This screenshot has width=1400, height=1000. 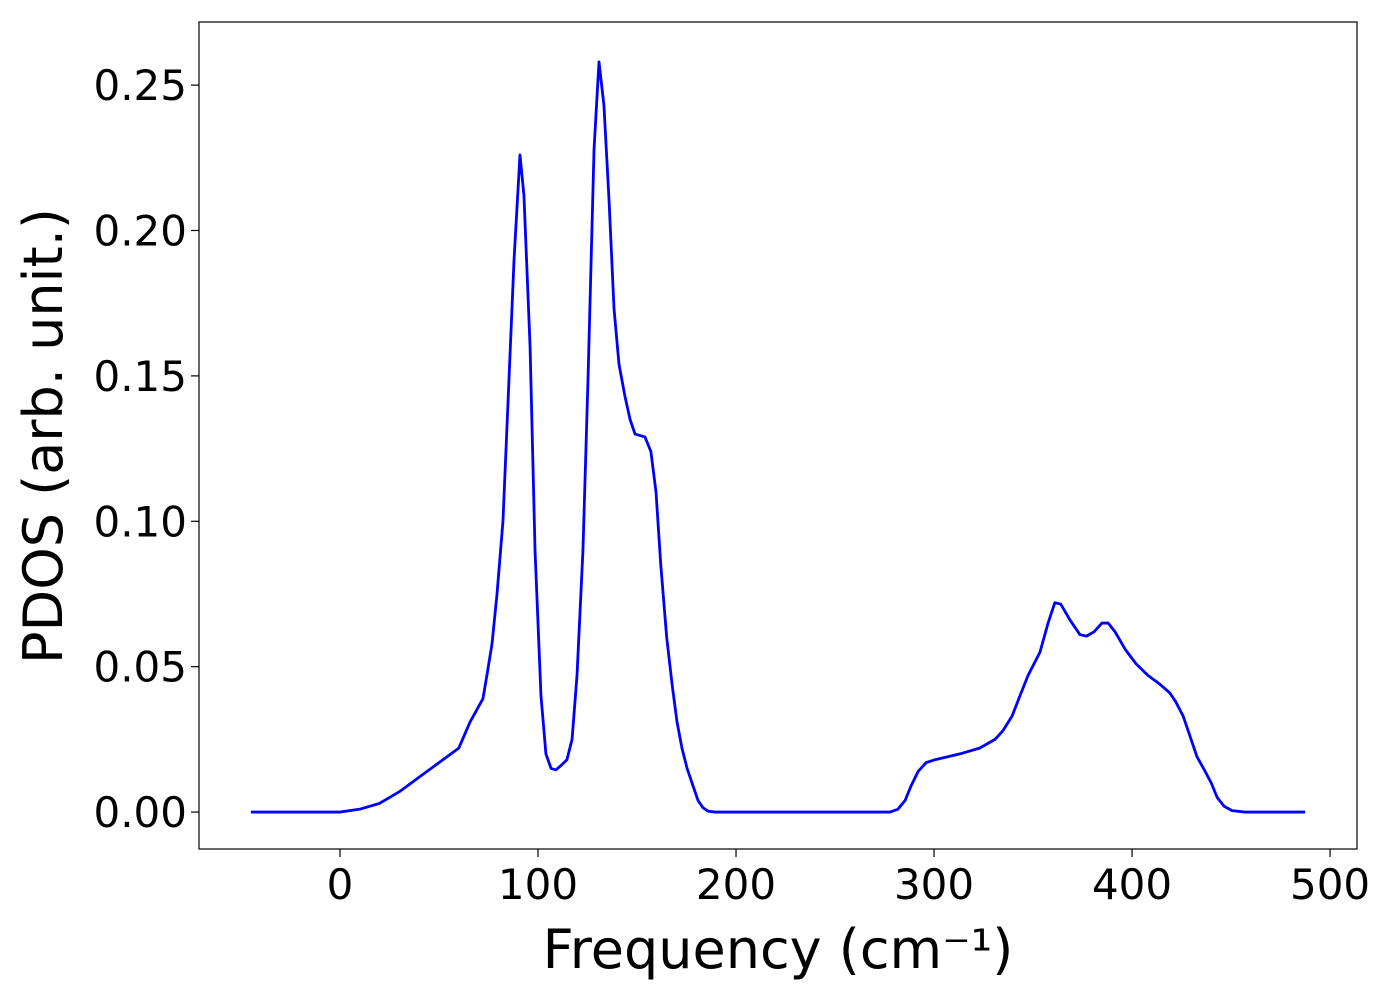 I want to click on y-tick-label: 0.15, so click(x=140, y=376).